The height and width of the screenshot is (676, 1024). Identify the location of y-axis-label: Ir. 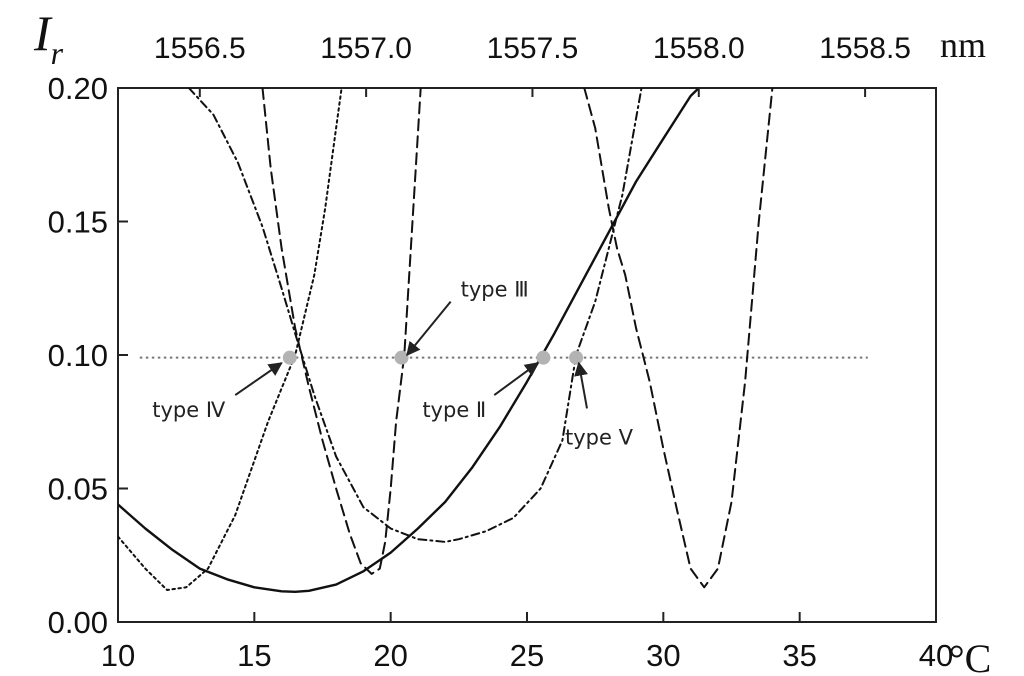
(48, 38).